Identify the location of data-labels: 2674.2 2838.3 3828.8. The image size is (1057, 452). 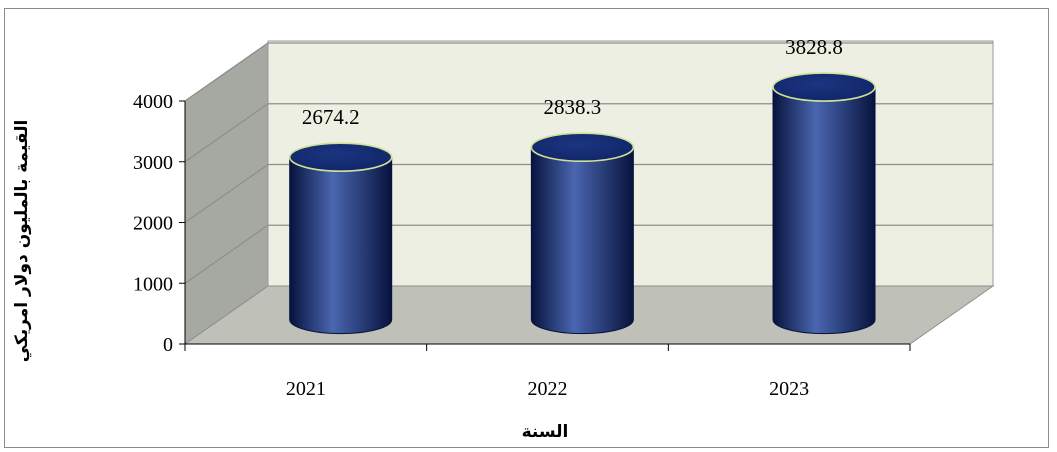
(572, 82).